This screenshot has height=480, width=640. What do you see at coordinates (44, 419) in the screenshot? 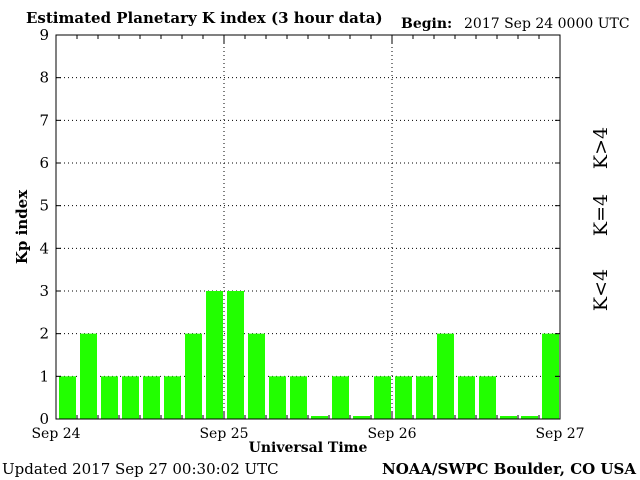
I see `y-tick-label: 0` at bounding box center [44, 419].